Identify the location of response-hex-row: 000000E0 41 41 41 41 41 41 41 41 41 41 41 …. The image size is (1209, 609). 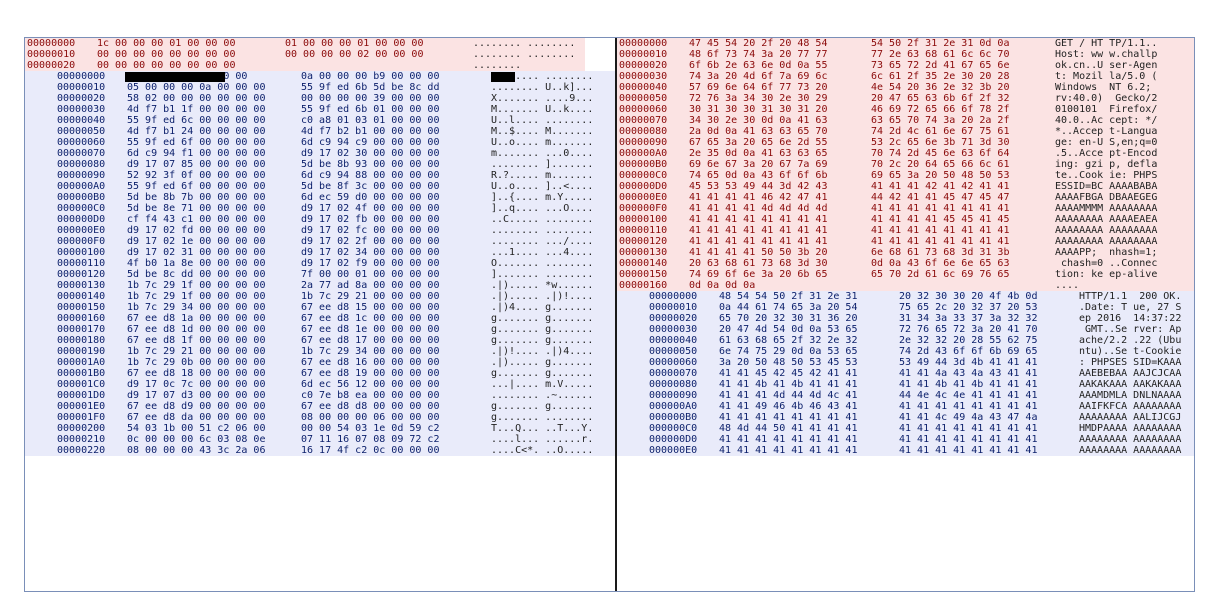
(905, 450).